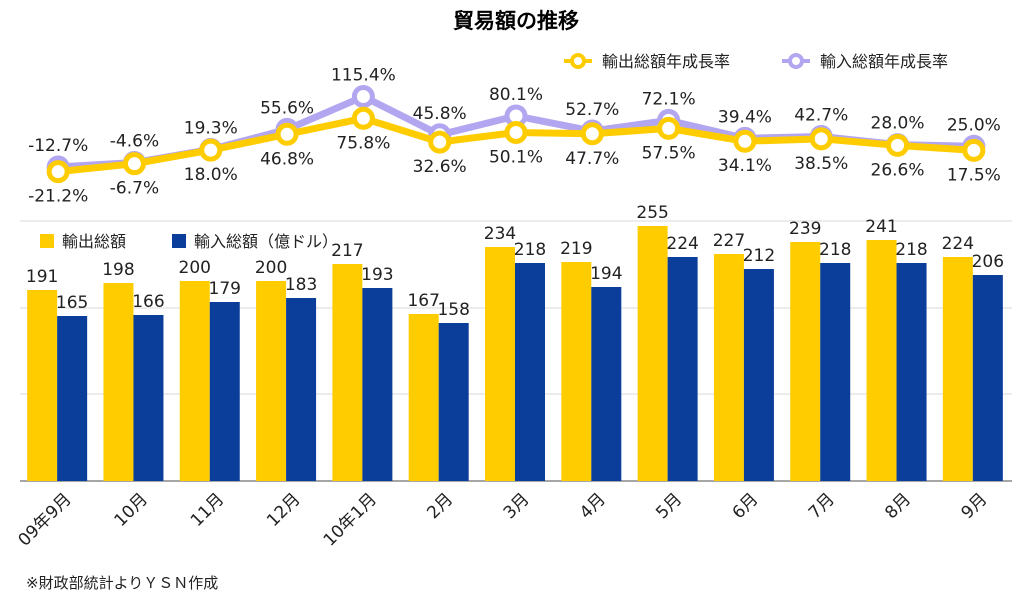 The width and height of the screenshot is (1033, 598). I want to click on x-tick-label: 5月, so click(669, 506).